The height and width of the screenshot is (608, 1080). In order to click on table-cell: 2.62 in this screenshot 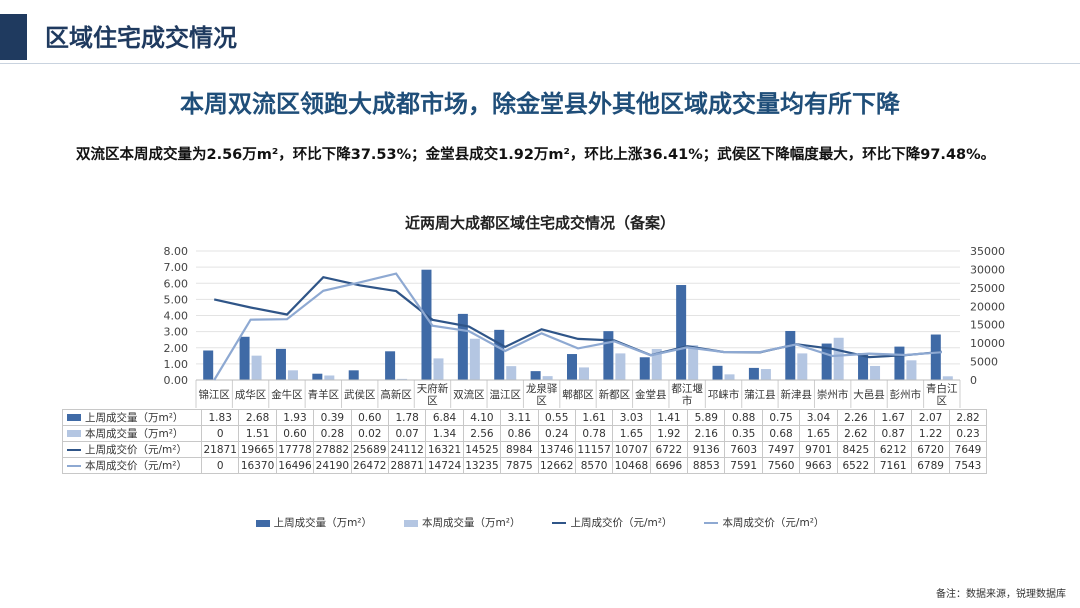, I will do `click(856, 433)`.